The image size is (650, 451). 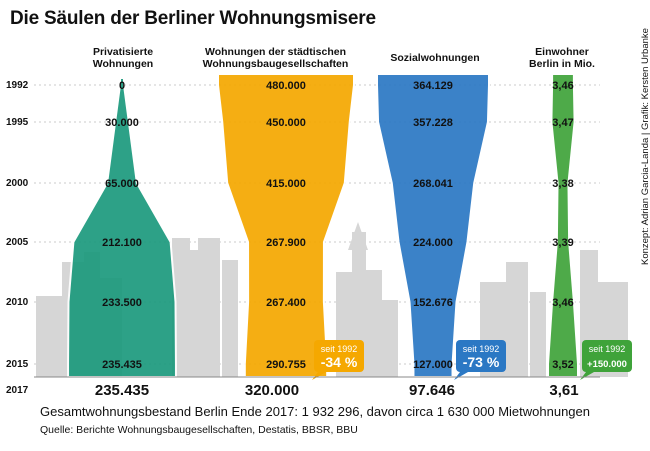 I want to click on value-label-2-2015: 127.000, so click(x=433, y=365).